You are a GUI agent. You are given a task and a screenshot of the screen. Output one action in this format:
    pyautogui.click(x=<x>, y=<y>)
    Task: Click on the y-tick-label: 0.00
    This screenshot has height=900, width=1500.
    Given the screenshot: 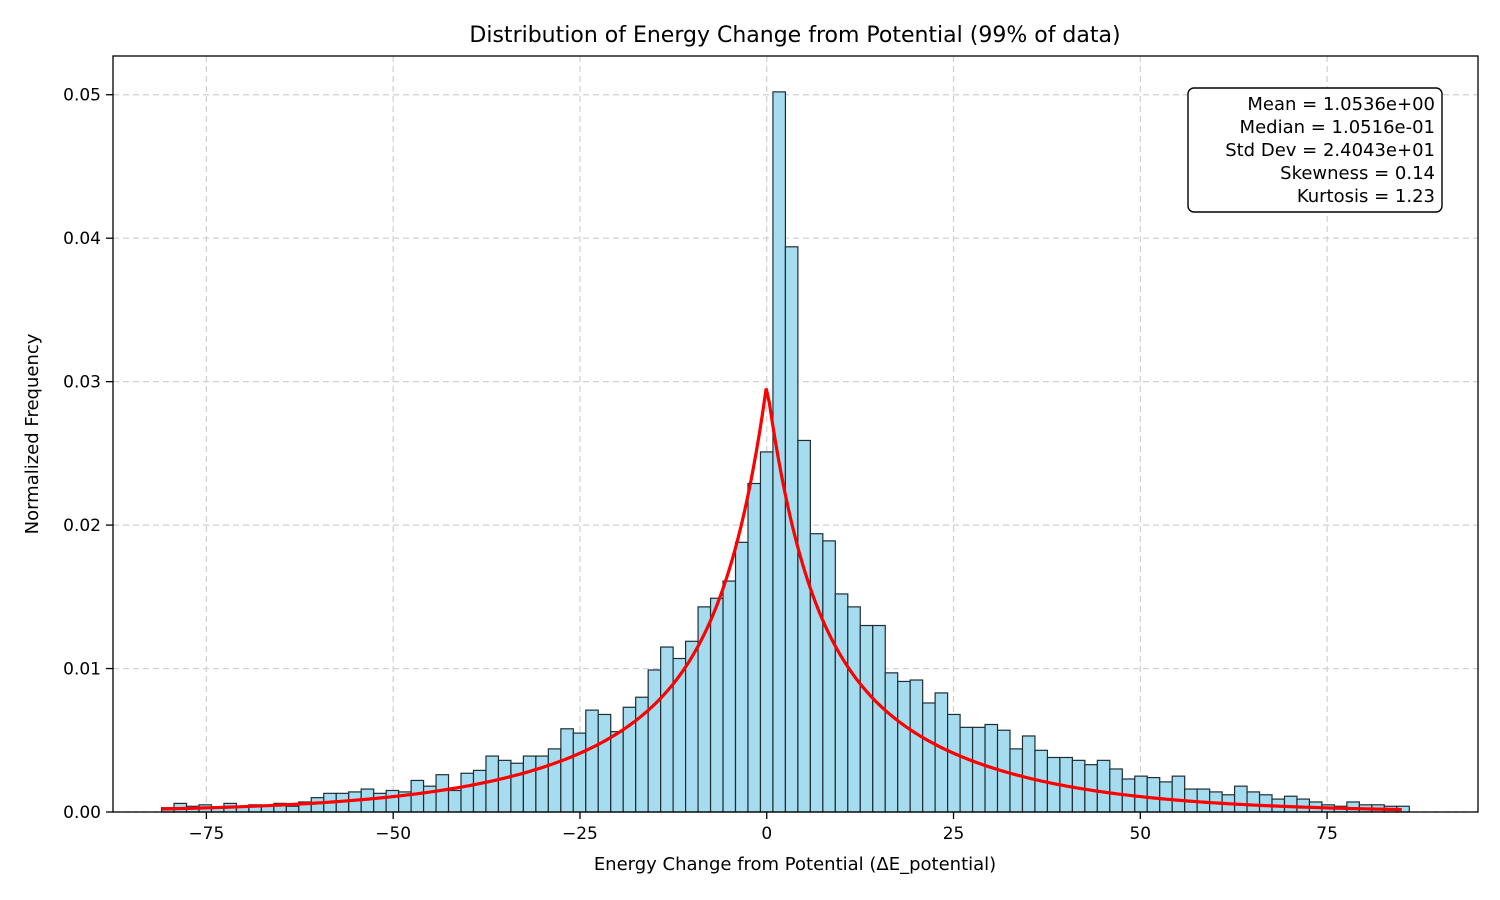 What is the action you would take?
    pyautogui.click(x=82, y=813)
    